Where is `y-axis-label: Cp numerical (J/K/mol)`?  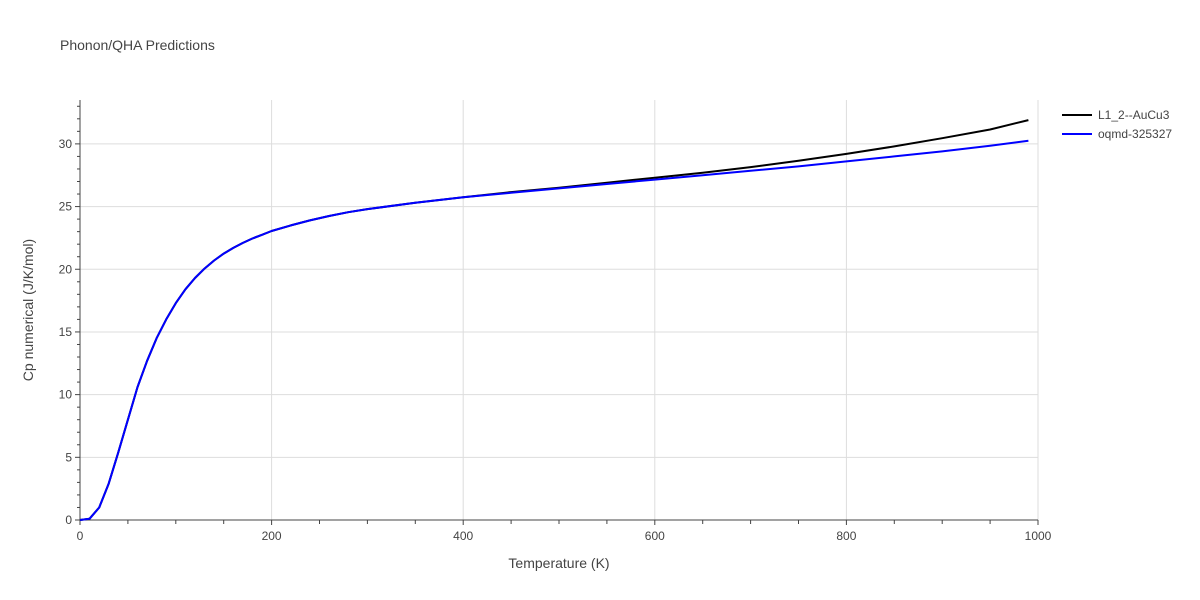 y-axis-label: Cp numerical (J/K/mol) is located at coordinates (28, 310).